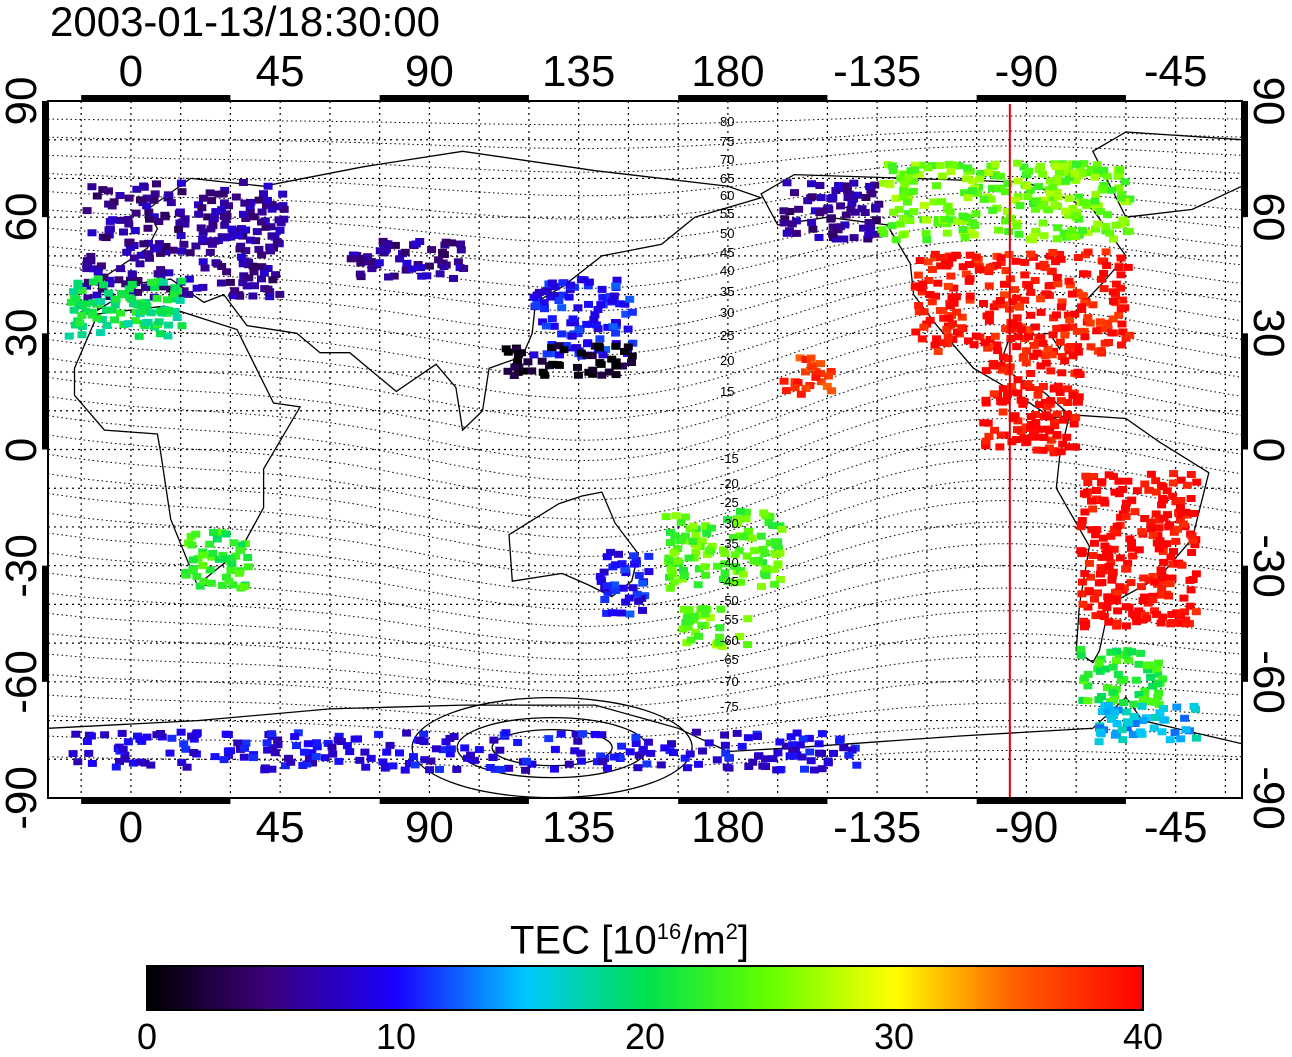 The height and width of the screenshot is (1057, 1292). Describe the element at coordinates (753, 98) in the screenshot. I see `frame-tick-bar` at that location.